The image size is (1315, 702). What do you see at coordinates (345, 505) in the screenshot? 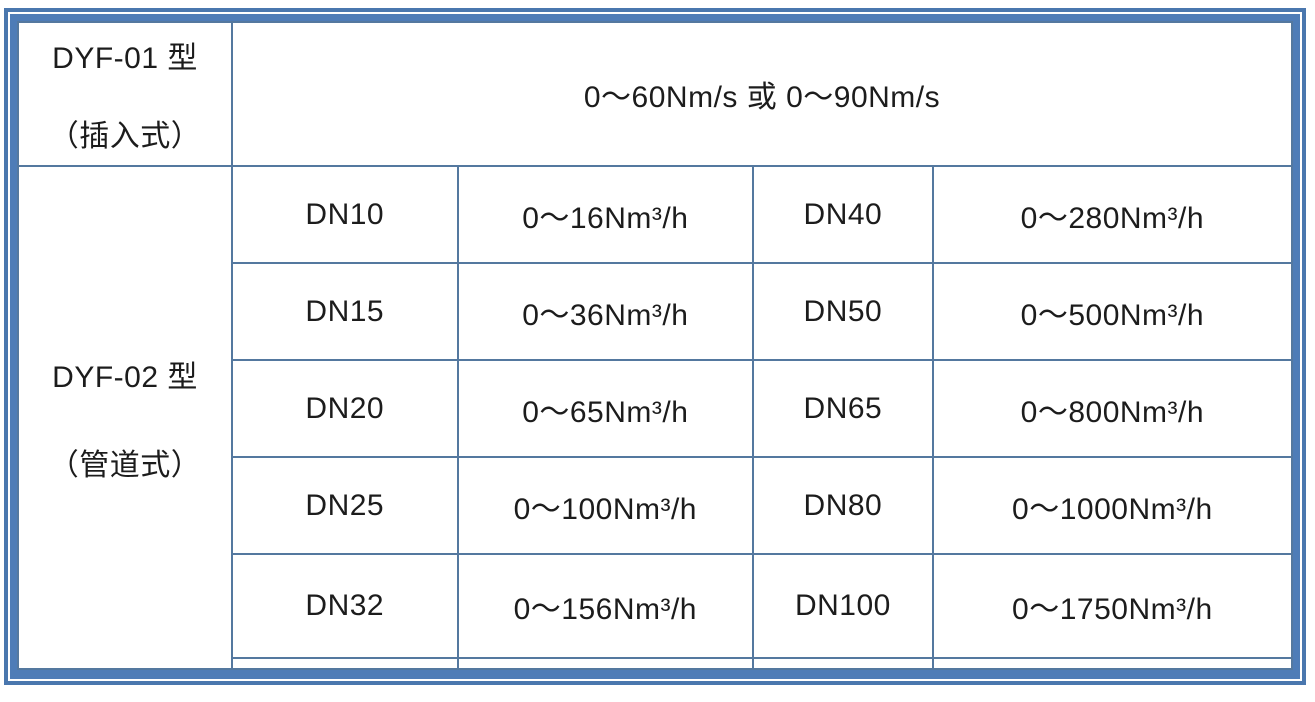
I see `dn-cell: DN25` at bounding box center [345, 505].